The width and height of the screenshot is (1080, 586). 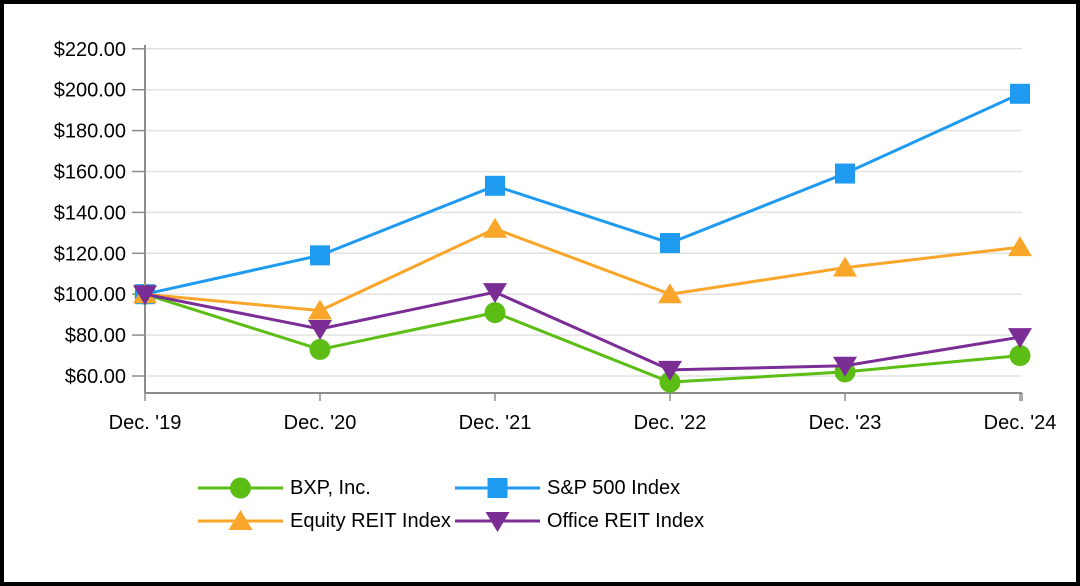 I want to click on legend-marker-bxp-inc, so click(x=240, y=488).